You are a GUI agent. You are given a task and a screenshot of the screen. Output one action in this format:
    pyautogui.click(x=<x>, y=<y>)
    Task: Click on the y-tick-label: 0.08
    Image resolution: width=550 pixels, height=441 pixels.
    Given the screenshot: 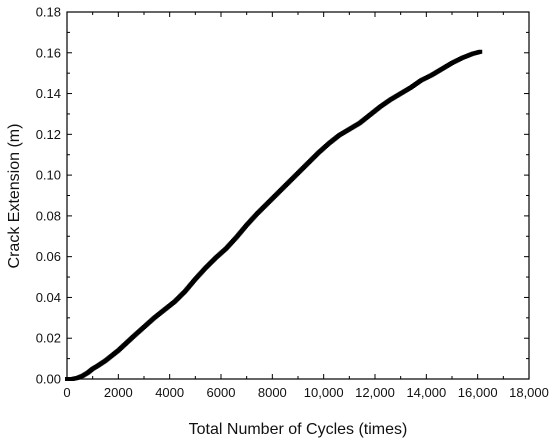 What is the action you would take?
    pyautogui.click(x=48, y=215)
    